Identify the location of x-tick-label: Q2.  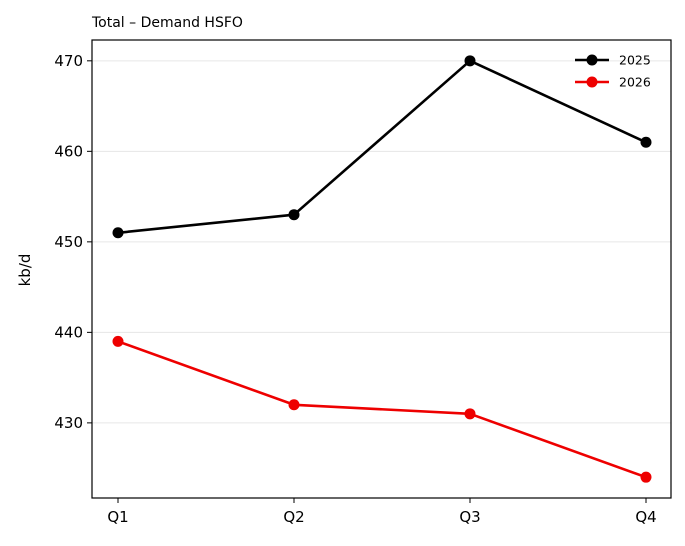
(293, 517).